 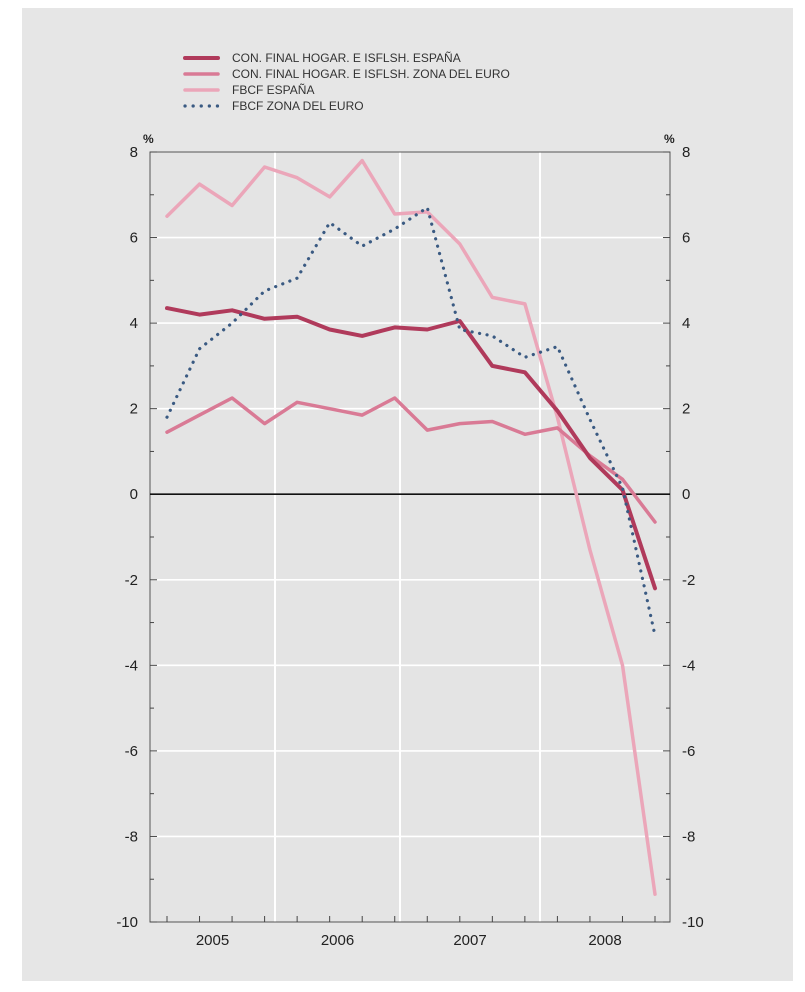 What do you see at coordinates (693, 922) in the screenshot?
I see `y-tick-label-right: -10` at bounding box center [693, 922].